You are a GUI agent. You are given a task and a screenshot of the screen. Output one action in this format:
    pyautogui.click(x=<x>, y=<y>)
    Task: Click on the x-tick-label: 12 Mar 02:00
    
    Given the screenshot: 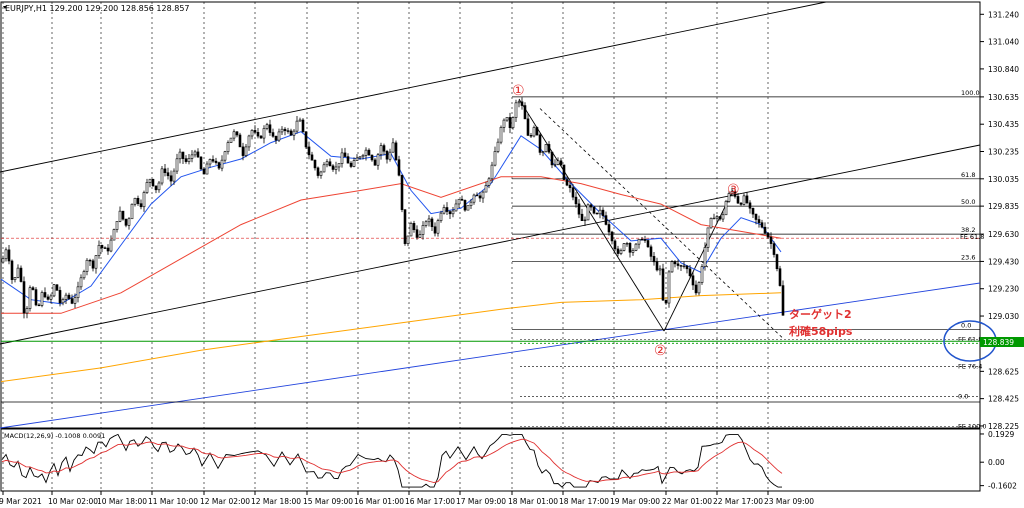 What is the action you would take?
    pyautogui.click(x=225, y=501)
    